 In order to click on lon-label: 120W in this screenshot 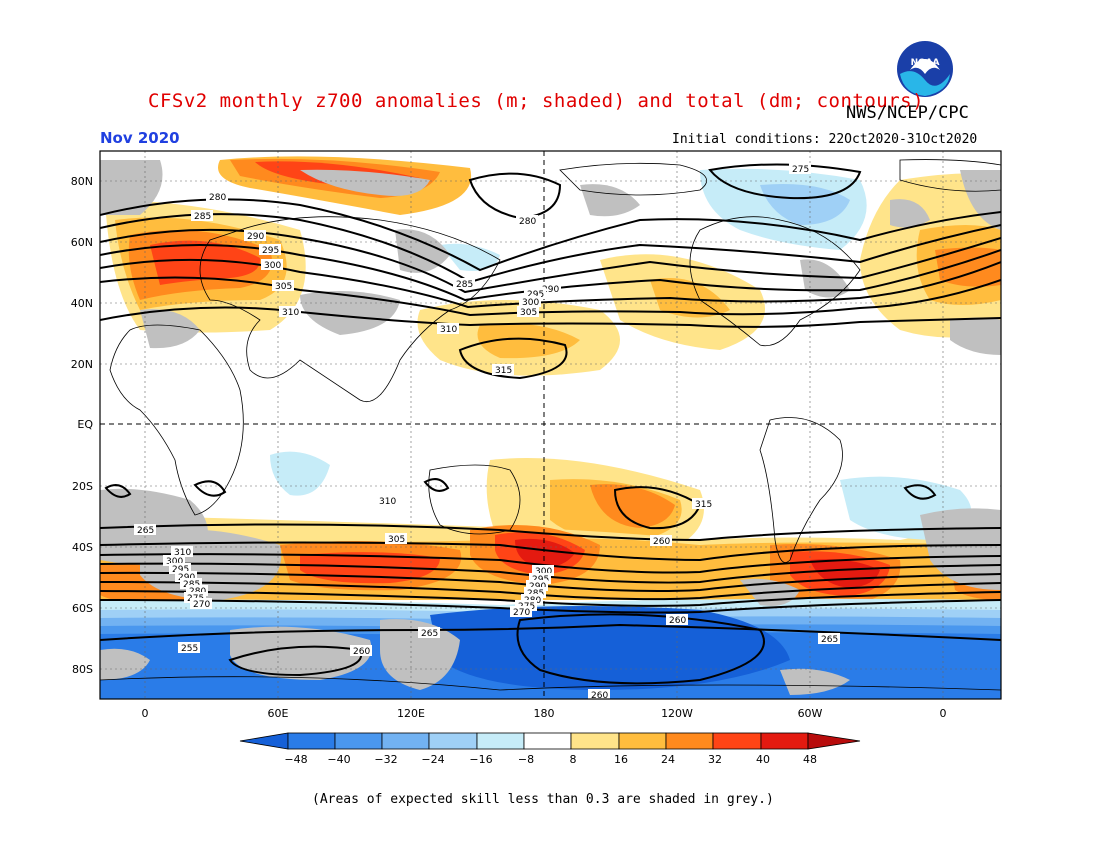, I will do `click(677, 713)`.